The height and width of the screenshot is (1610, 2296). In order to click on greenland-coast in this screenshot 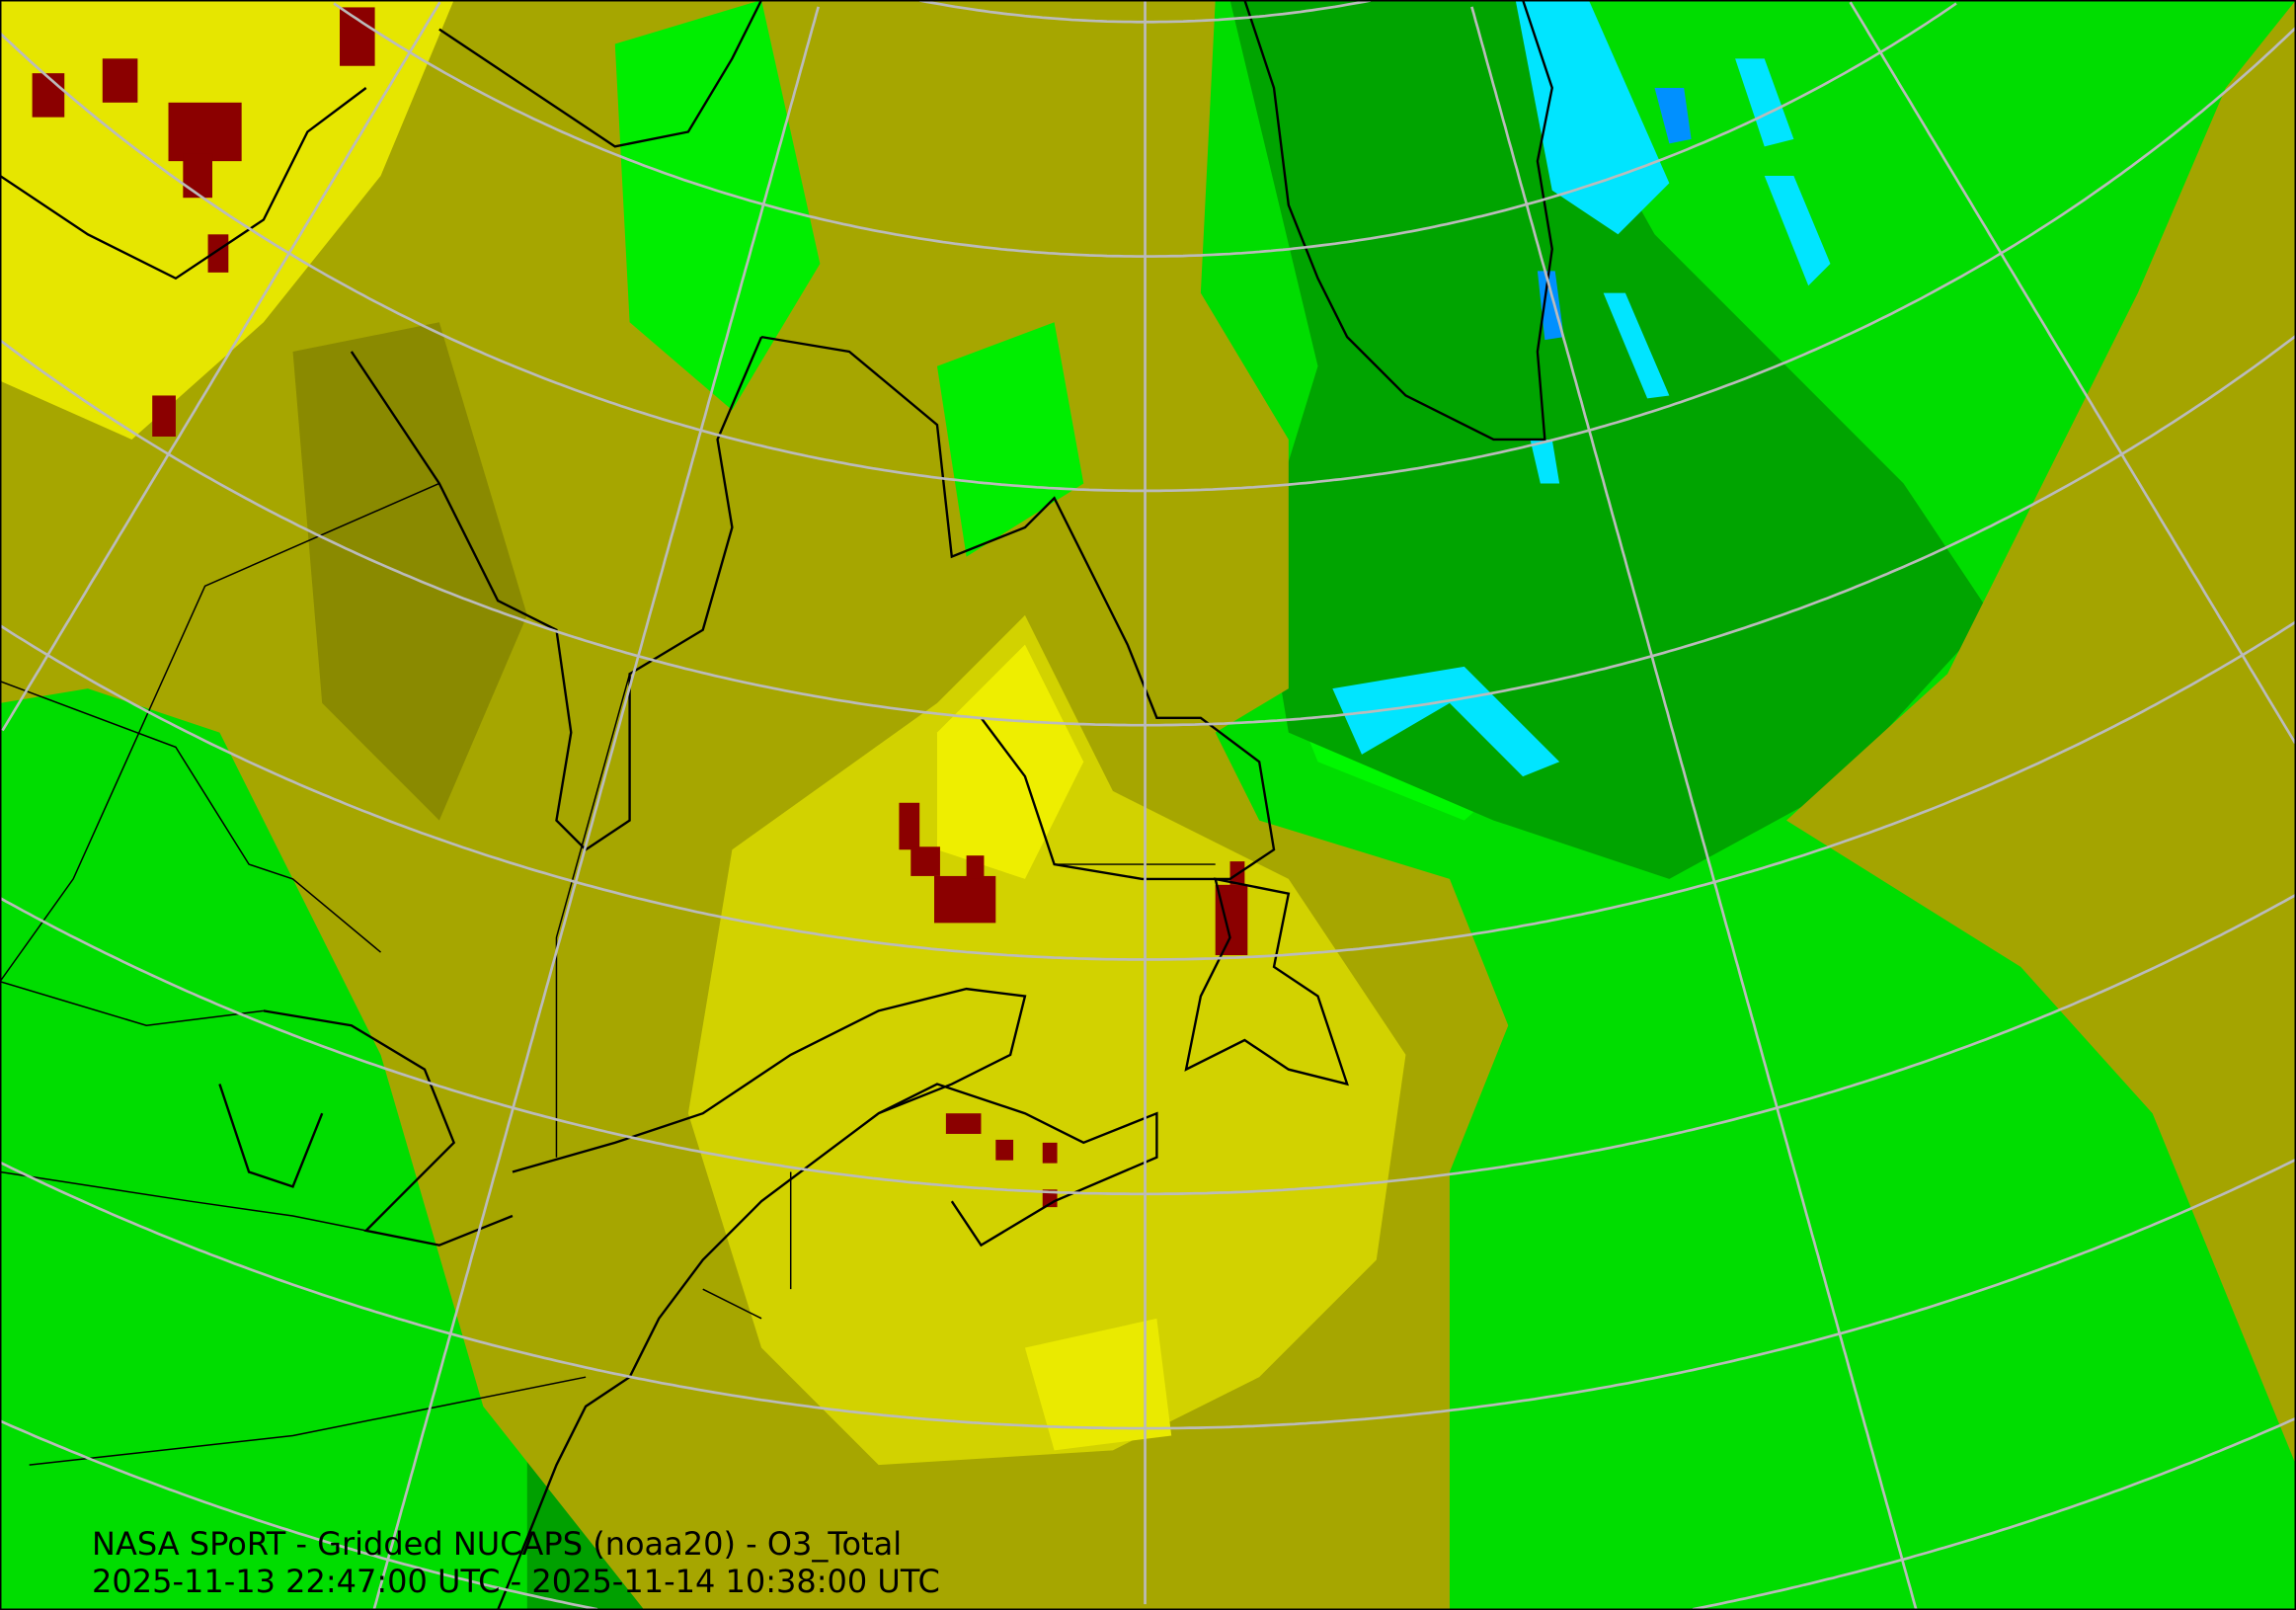, I will do `click(1398, 221)`.